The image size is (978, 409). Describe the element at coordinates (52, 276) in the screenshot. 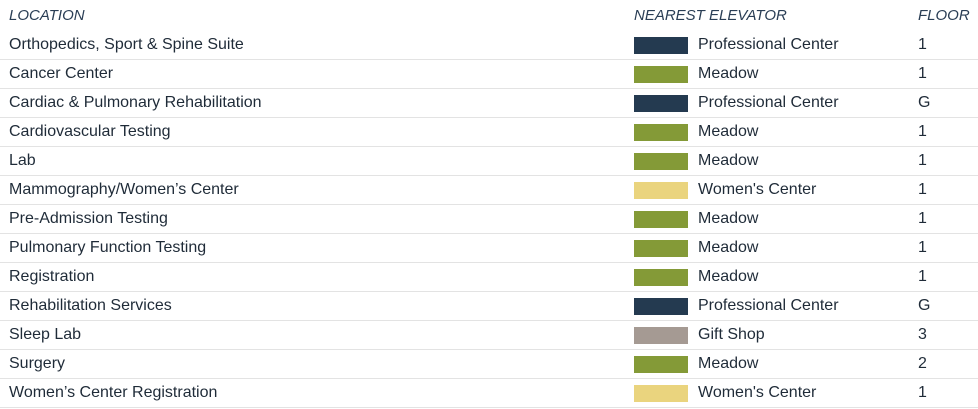

I see `location: Registration` at that location.